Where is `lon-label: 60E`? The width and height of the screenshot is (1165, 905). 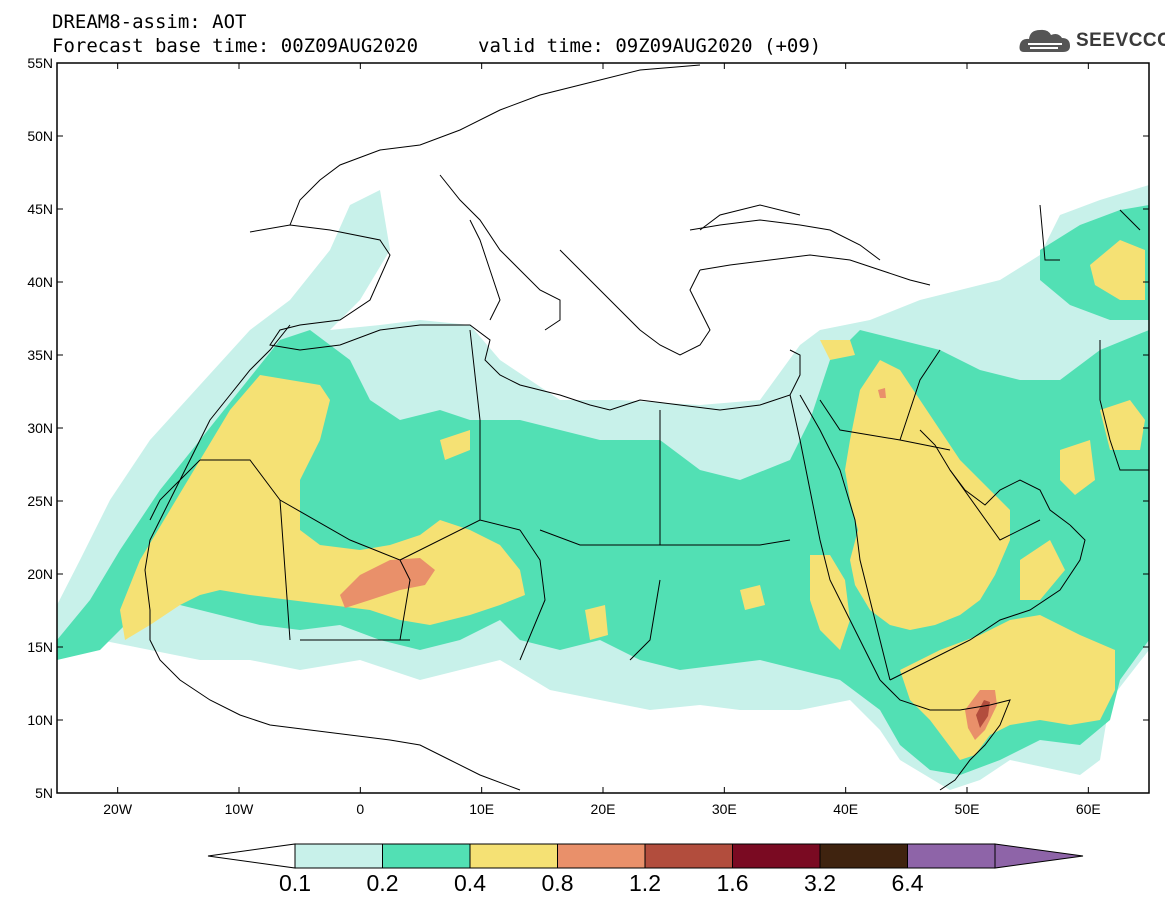 lon-label: 60E is located at coordinates (1088, 809).